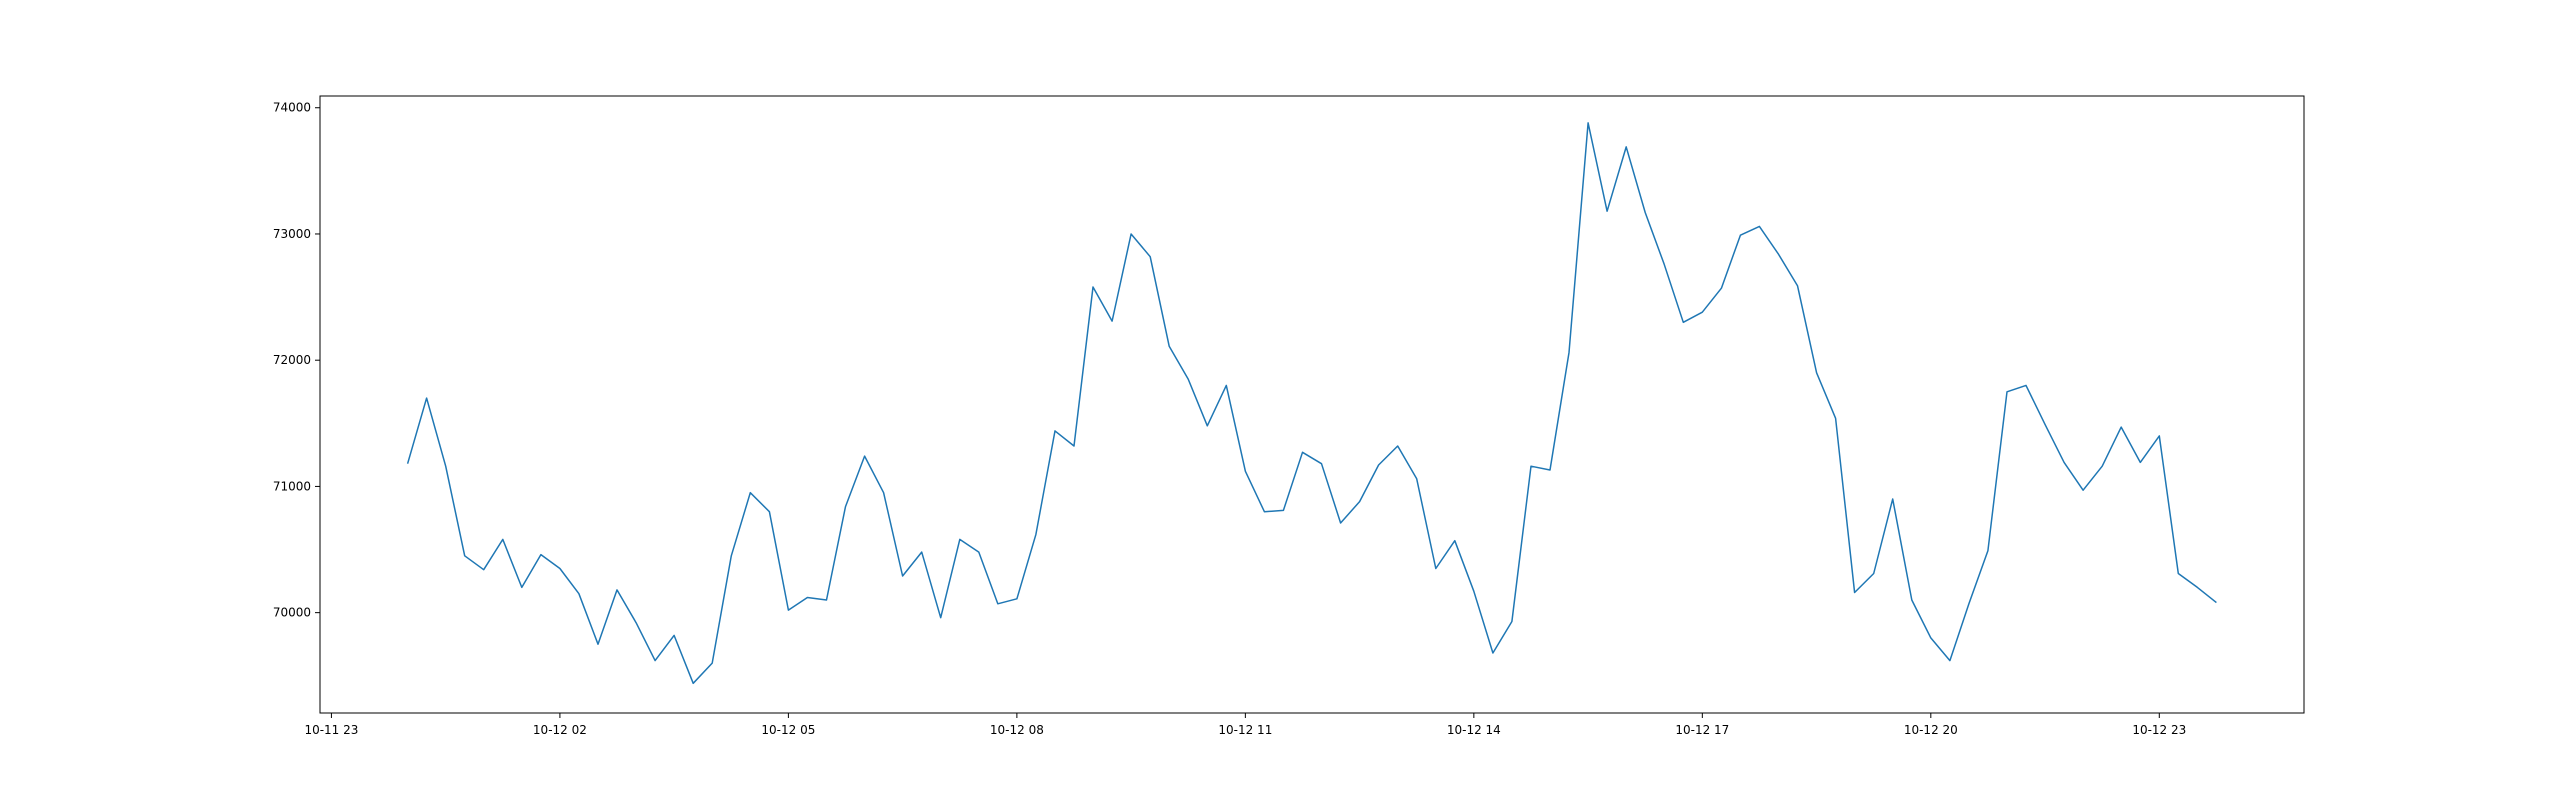  Describe the element at coordinates (292, 234) in the screenshot. I see `y-tick-label: 73000` at that location.